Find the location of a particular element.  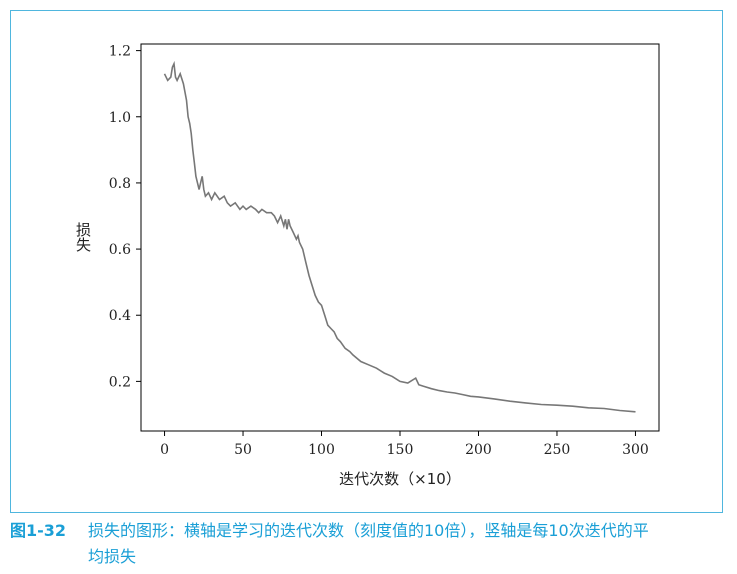

caption-text-line1: 损失的图形：横轴是学习的迭代次数（刻度值的10倍），竖轴是每10次迭代的平 is located at coordinates (368, 530).